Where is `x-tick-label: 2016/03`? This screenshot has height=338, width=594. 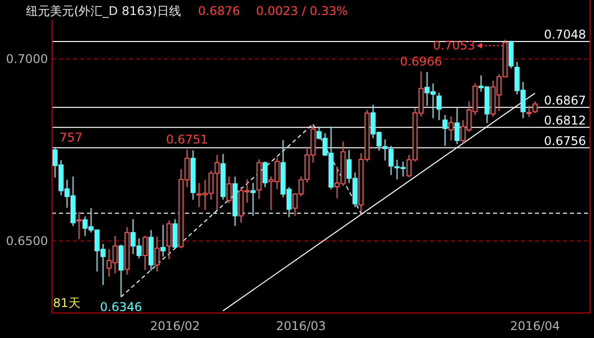 x-tick-label: 2016/03 is located at coordinates (301, 326).